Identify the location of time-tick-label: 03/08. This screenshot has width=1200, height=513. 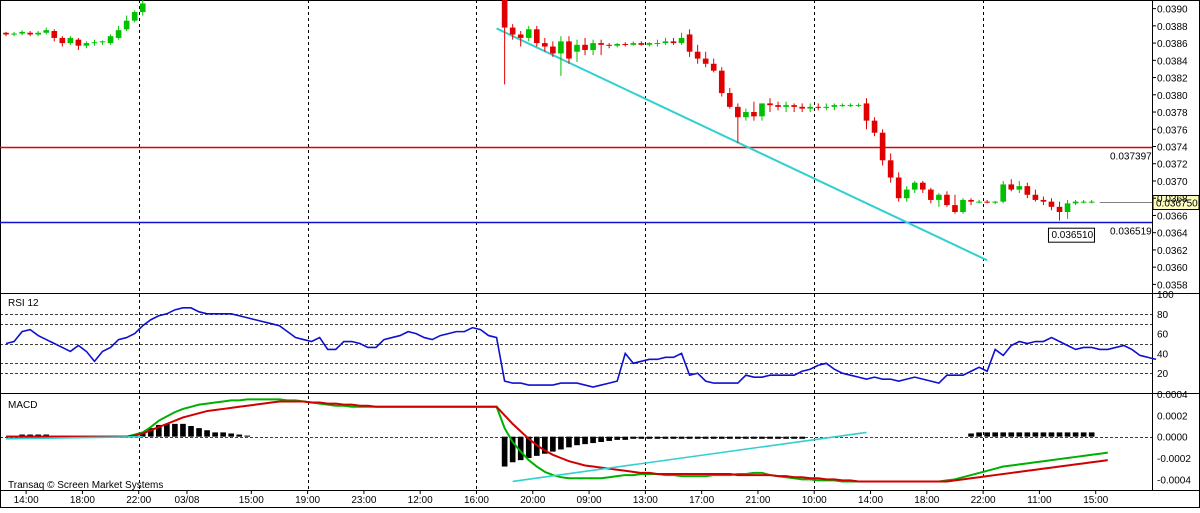
(186, 500).